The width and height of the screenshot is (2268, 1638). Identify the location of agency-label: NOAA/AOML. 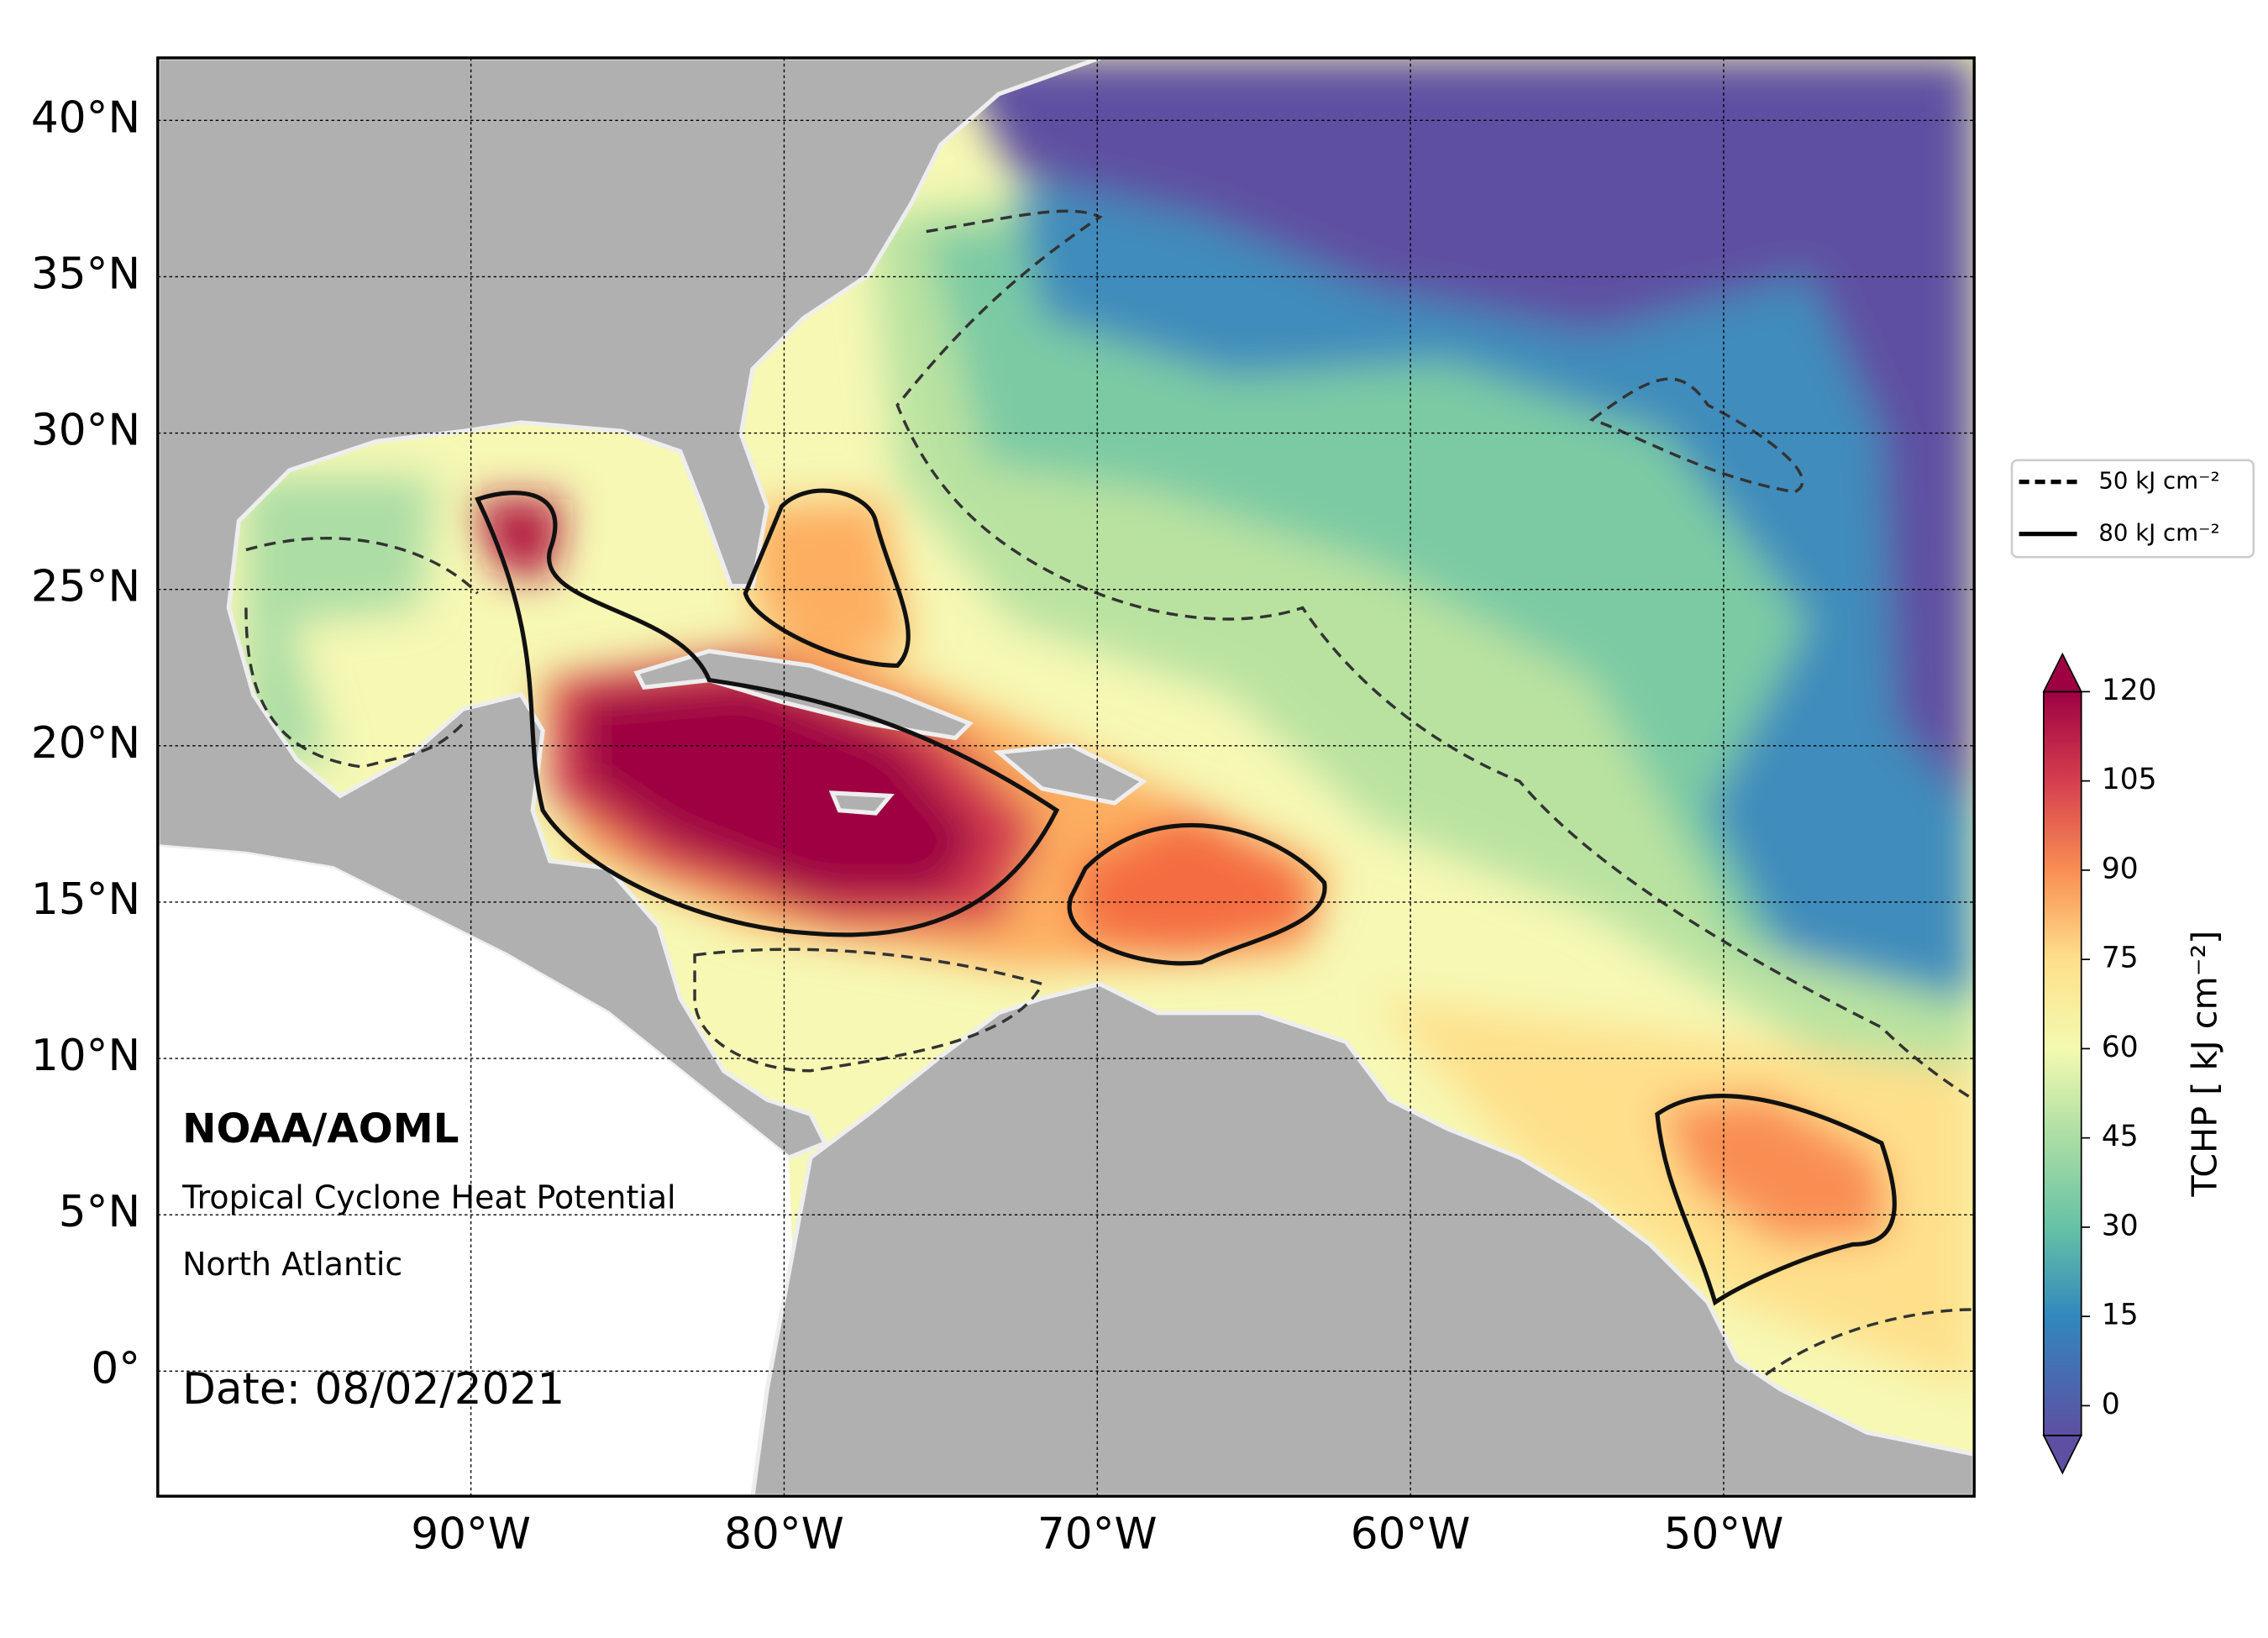
(320, 1128).